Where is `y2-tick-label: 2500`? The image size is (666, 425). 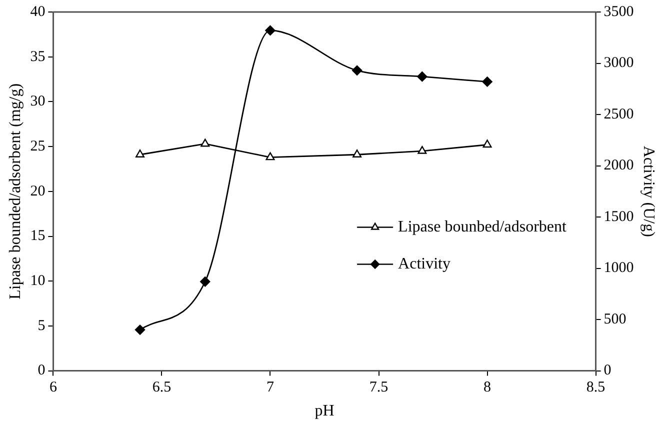 y2-tick-label: 2500 is located at coordinates (619, 114).